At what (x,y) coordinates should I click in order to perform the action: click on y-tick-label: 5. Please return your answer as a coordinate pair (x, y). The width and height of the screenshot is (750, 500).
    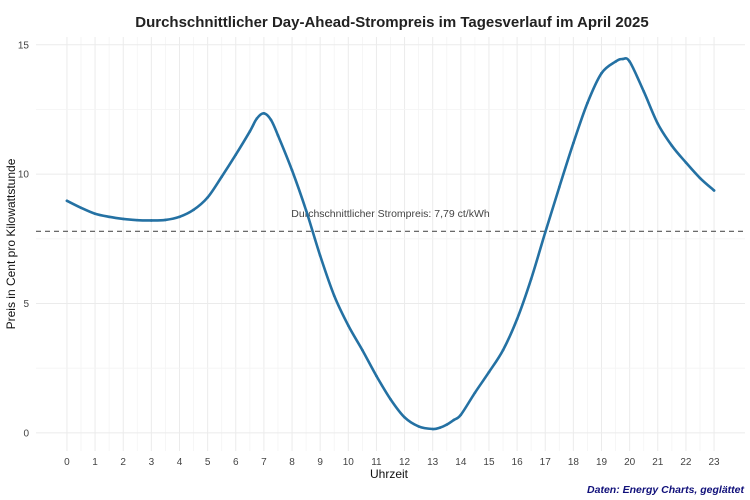
    Looking at the image, I should click on (26, 304).